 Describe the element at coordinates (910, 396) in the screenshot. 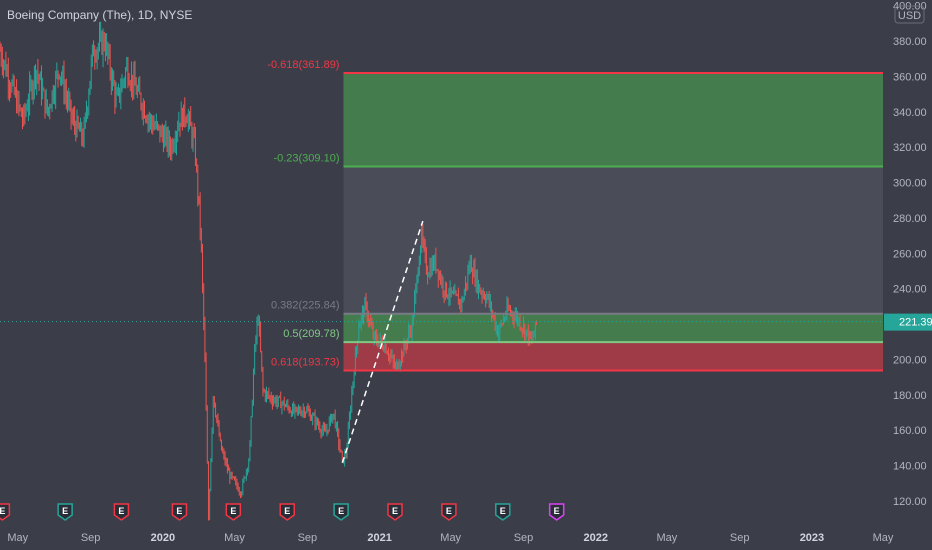

I see `price-tick-label: 180.00` at that location.